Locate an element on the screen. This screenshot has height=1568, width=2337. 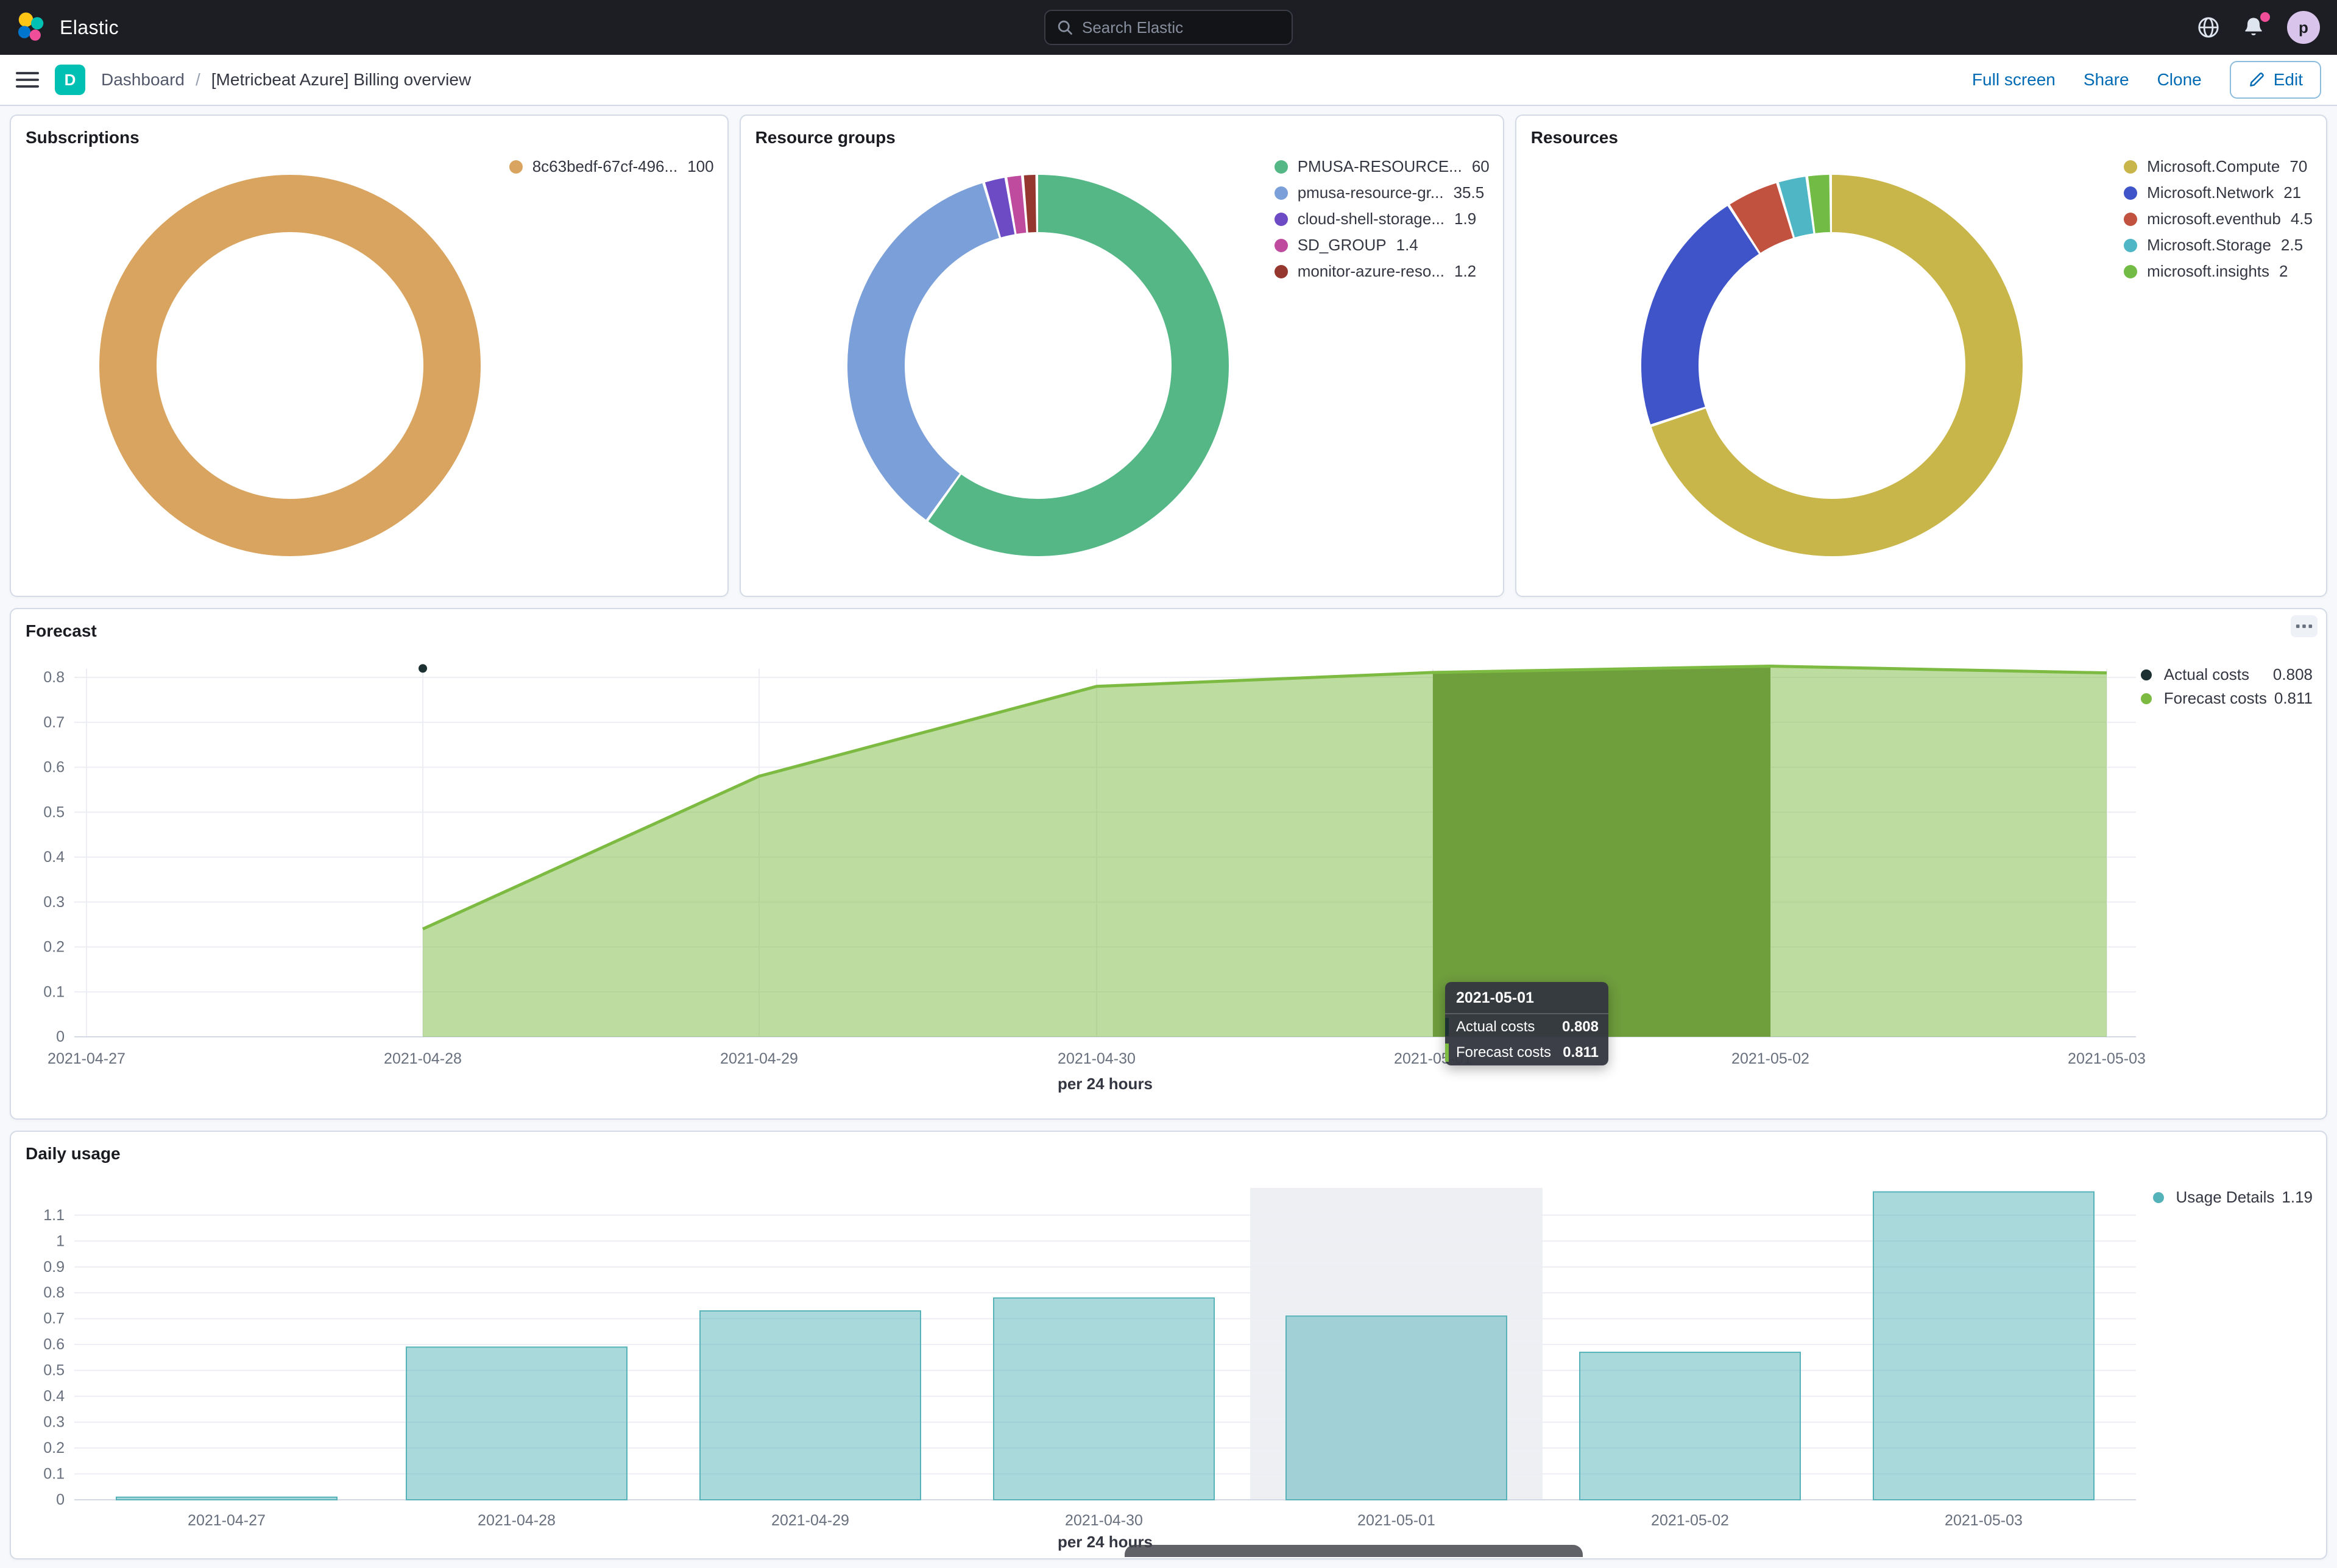
tooltip-row: Actual costs 0.808 is located at coordinates (1526, 1027).